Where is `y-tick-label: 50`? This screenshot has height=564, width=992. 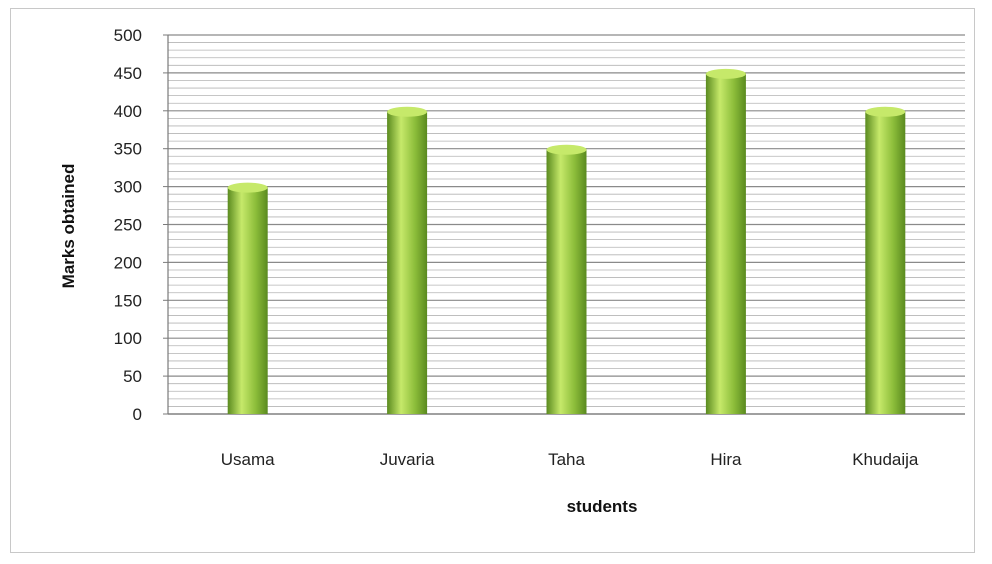
y-tick-label: 50 is located at coordinates (132, 376).